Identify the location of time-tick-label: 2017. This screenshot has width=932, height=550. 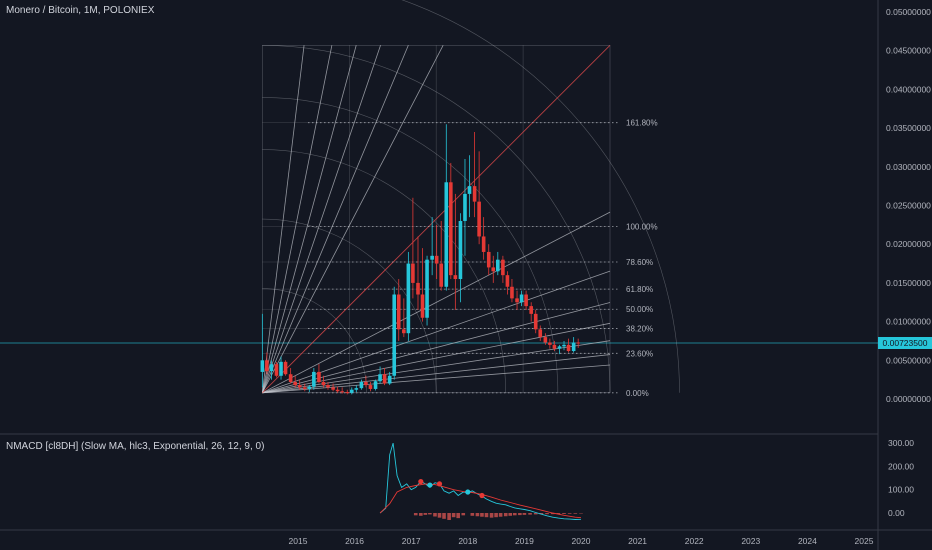
(411, 541).